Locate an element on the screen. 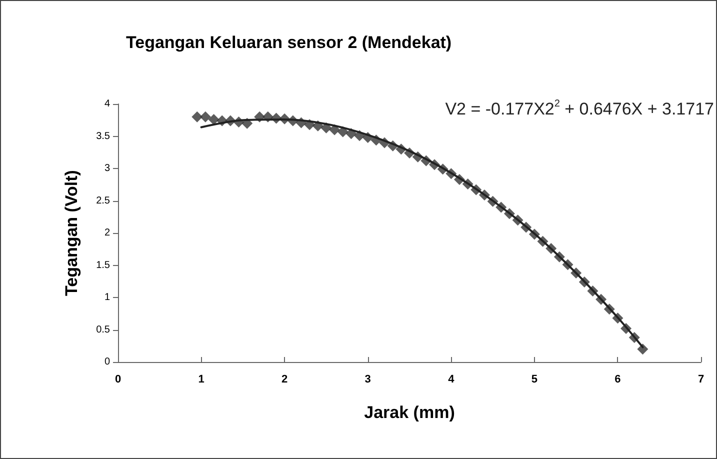  y-tick-label: 3.5 is located at coordinates (103, 136).